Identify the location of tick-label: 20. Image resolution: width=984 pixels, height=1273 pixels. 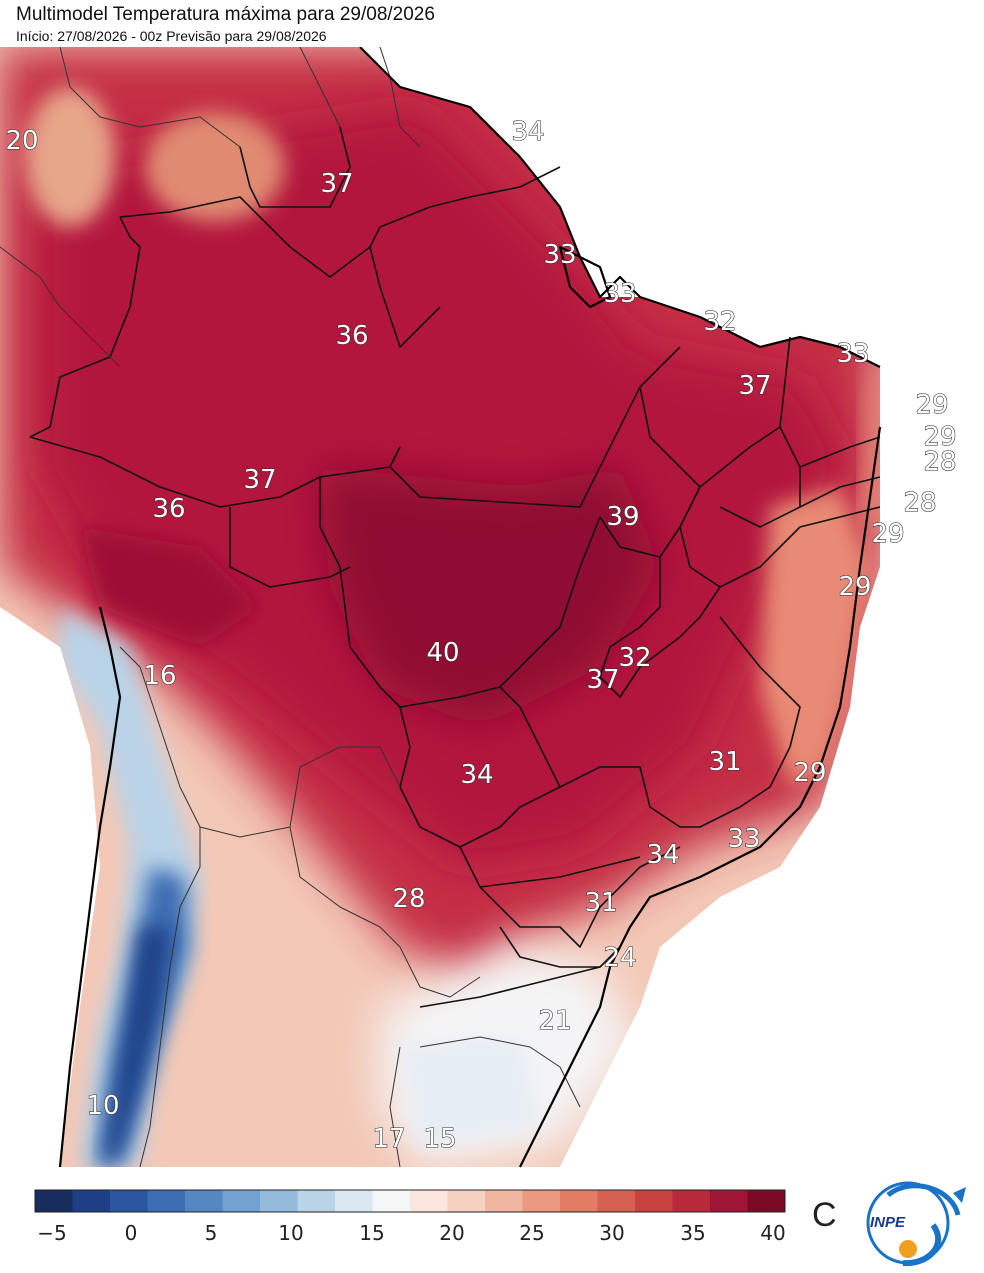
(451, 1233).